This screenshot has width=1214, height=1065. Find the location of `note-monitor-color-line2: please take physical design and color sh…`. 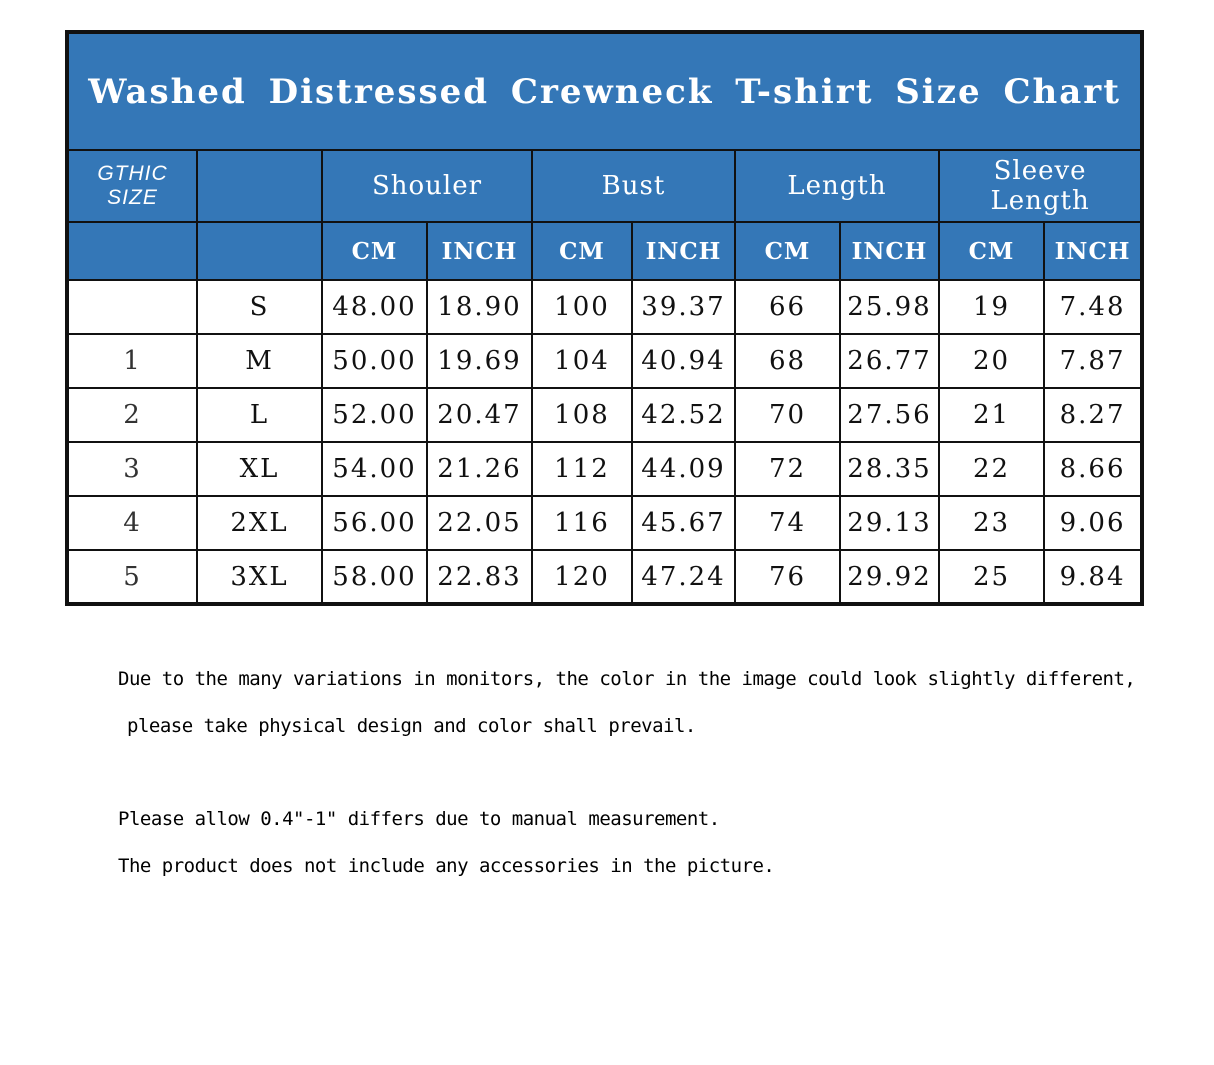

note-monitor-color-line2: please take physical design and color sh… is located at coordinates (411, 726).